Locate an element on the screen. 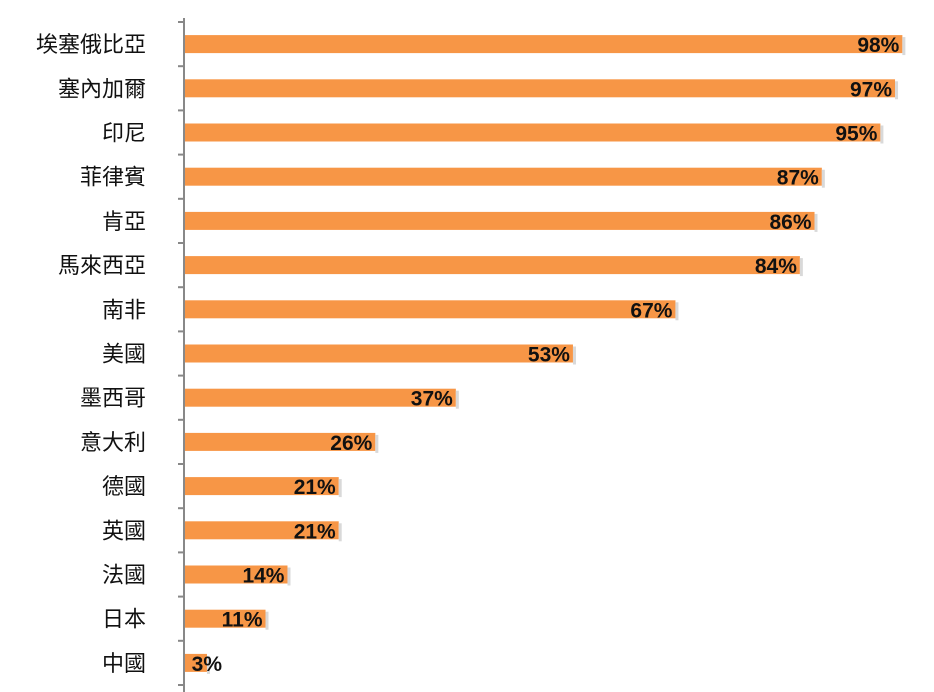 The image size is (934, 692). category-label: 中國 is located at coordinates (124, 664).